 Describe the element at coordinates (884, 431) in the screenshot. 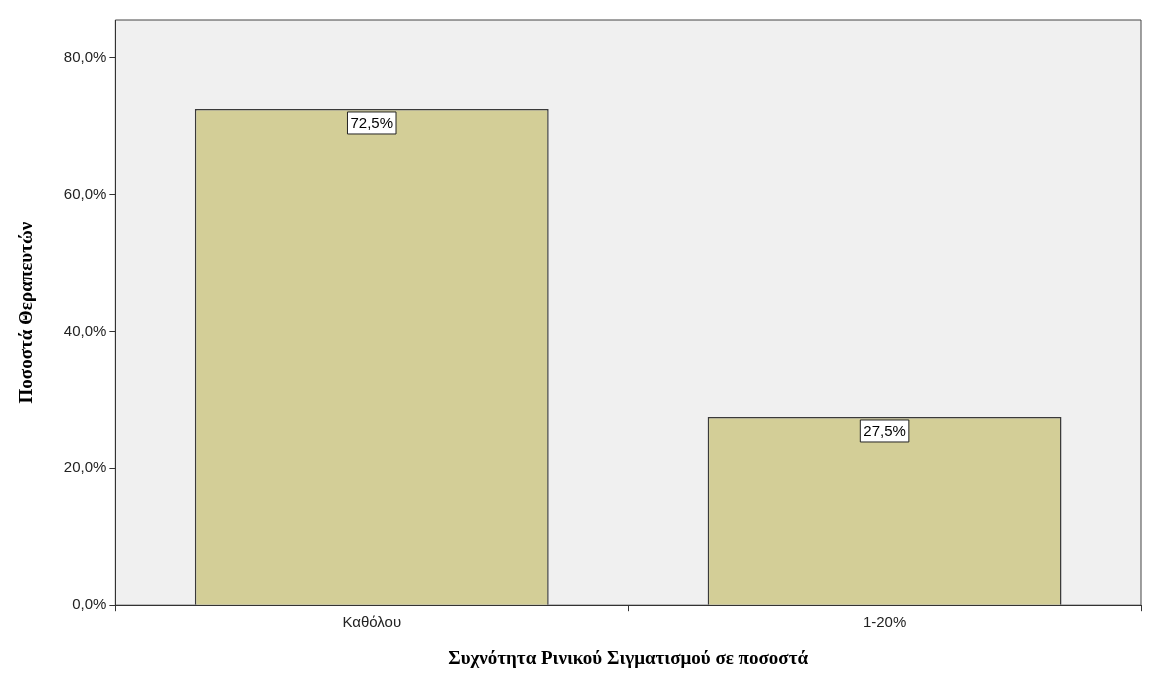

I see `data-label: 27,5%` at that location.